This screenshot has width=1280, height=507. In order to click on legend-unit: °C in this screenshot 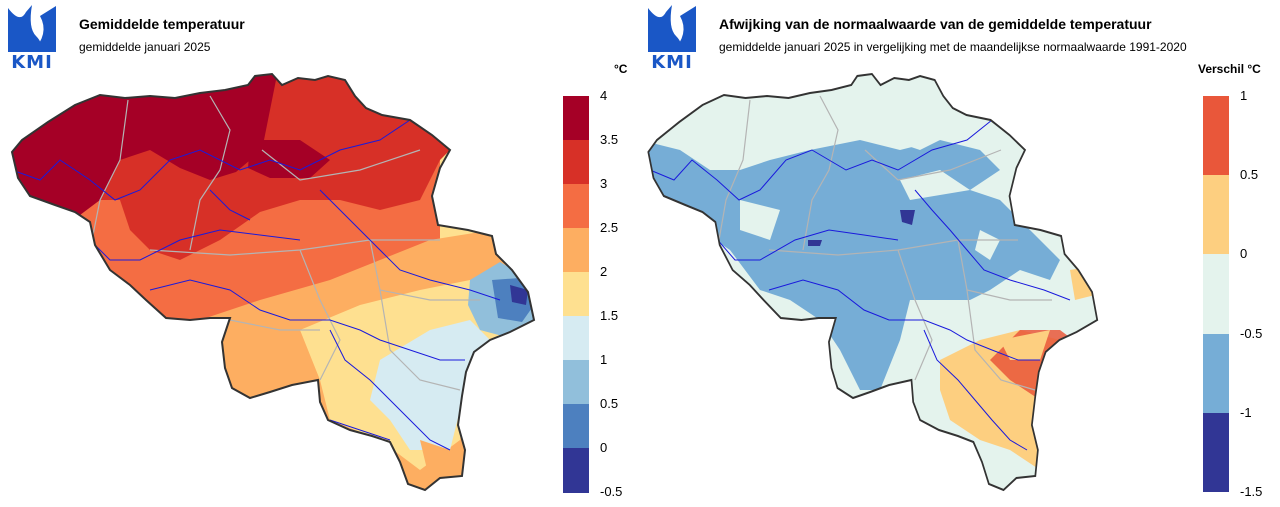, I will do `click(621, 69)`.